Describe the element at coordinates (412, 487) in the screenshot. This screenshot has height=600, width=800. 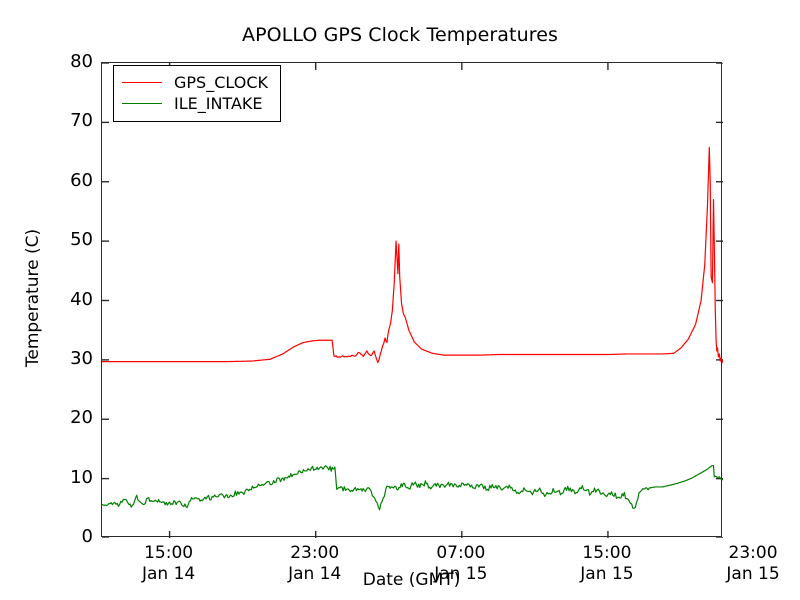
I see `series-line-ile-intake` at that location.